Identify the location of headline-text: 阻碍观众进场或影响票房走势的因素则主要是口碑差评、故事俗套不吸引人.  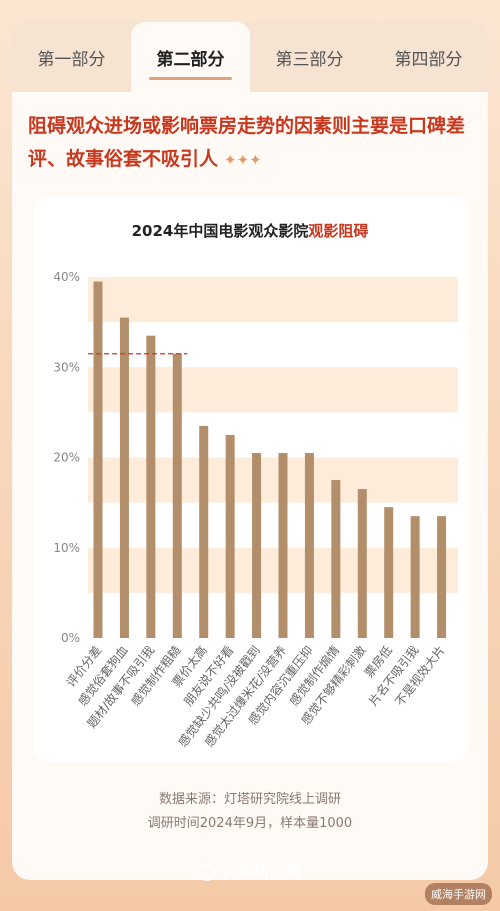
(247, 142).